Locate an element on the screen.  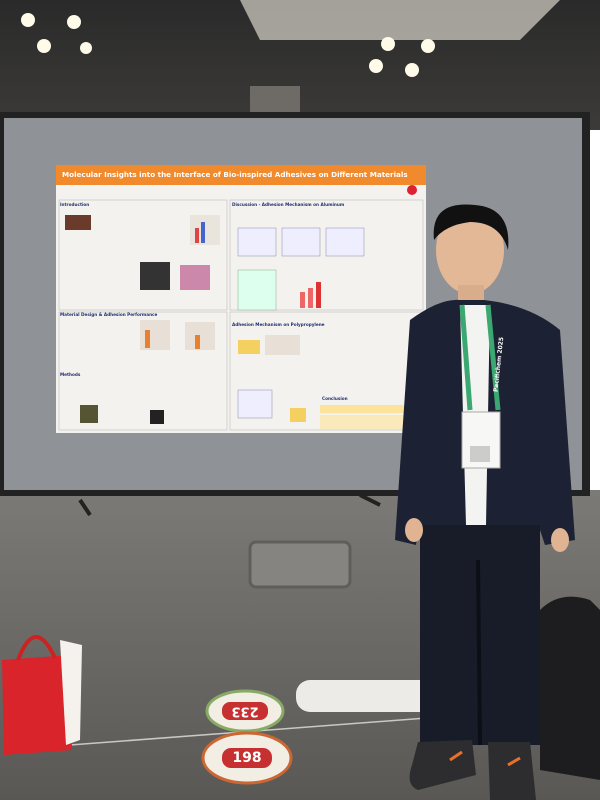
bag-handle is located at coordinates (36, 648).